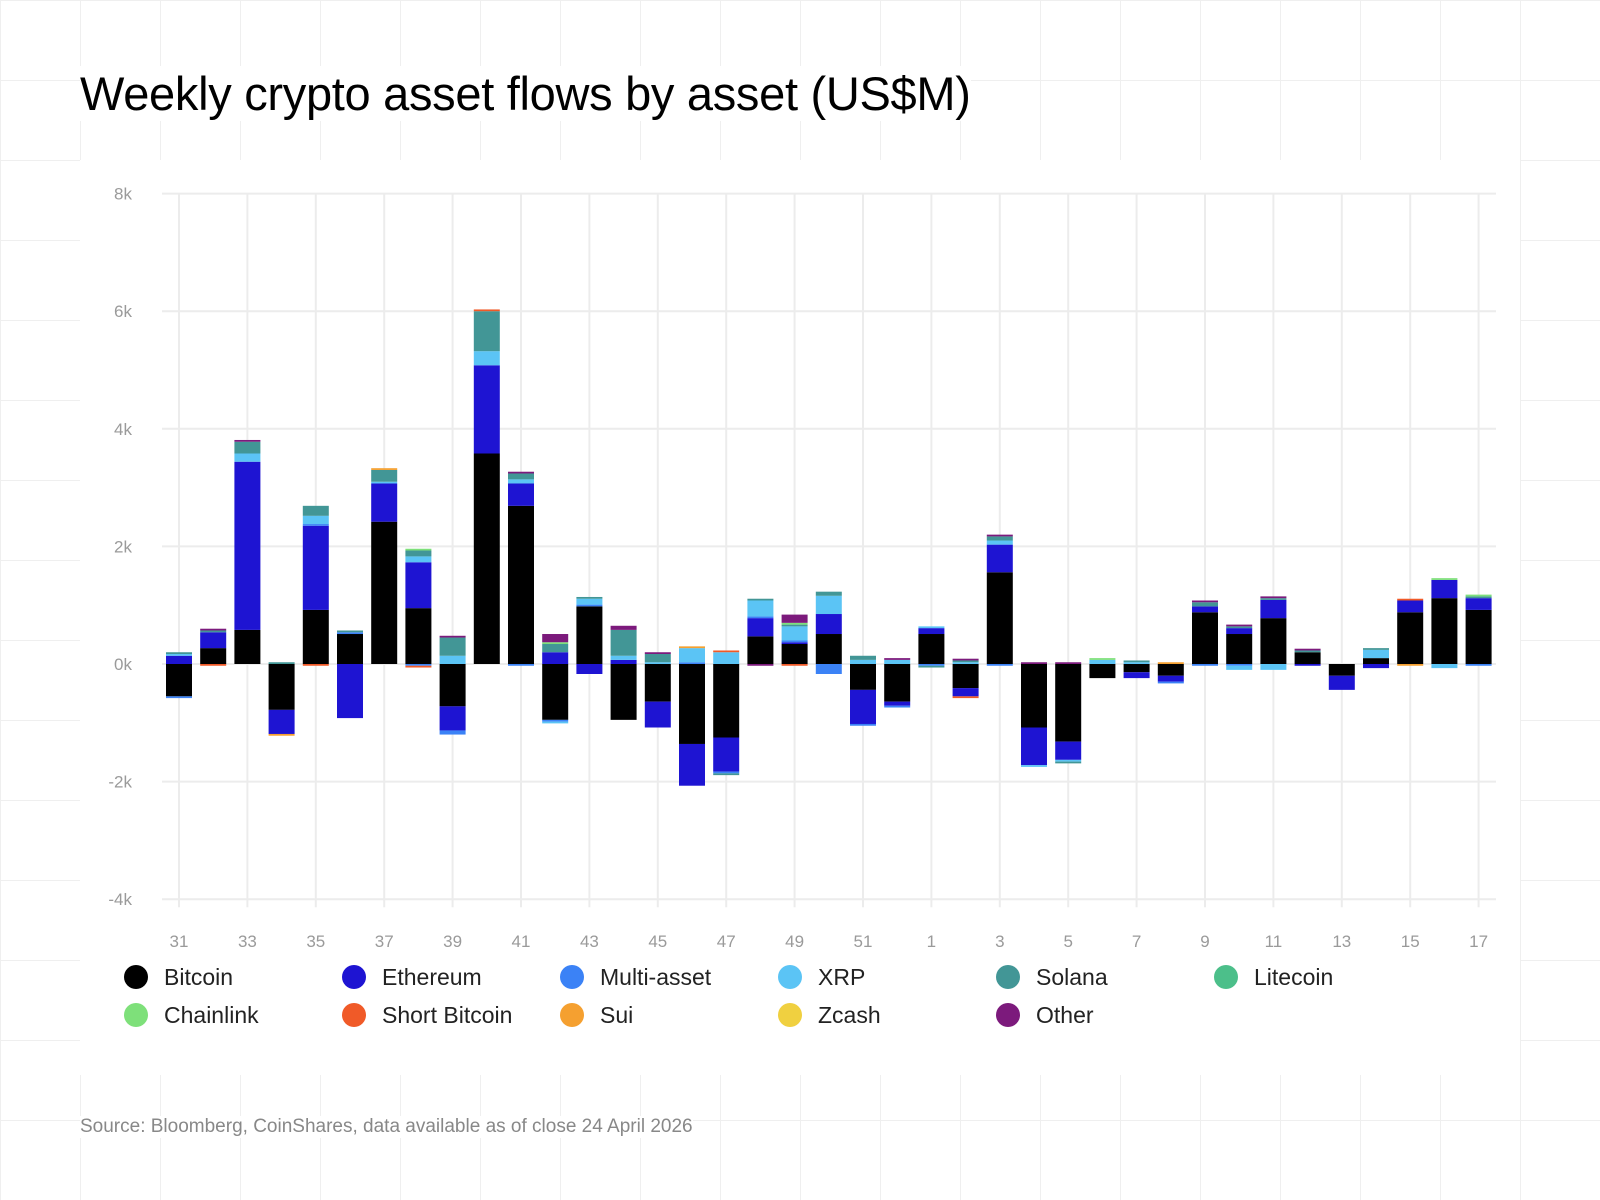  Describe the element at coordinates (451, 977) in the screenshot. I see `legend-item-ethereum: Ethereum` at that location.